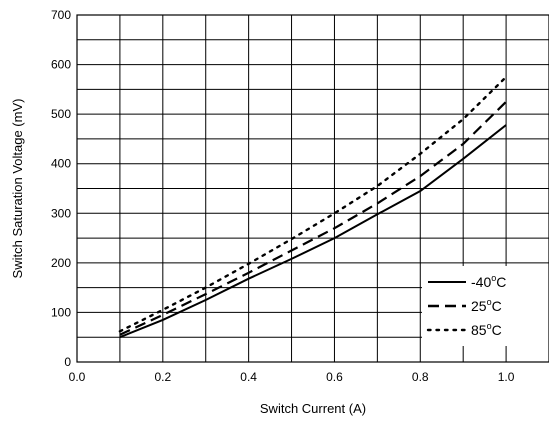 The height and width of the screenshot is (421, 549). Describe the element at coordinates (61, 312) in the screenshot. I see `y-tick-label: 100` at that location.